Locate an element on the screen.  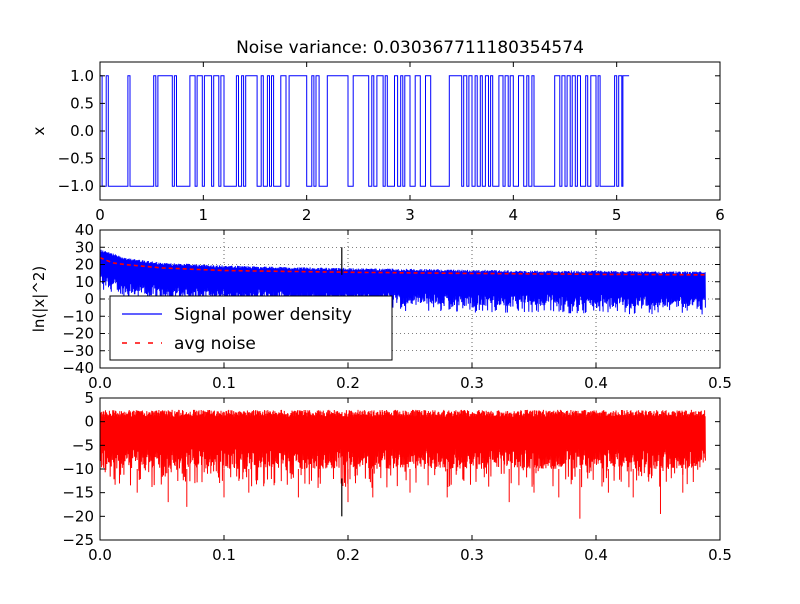
y-tick-label: −25 is located at coordinates (78, 540).